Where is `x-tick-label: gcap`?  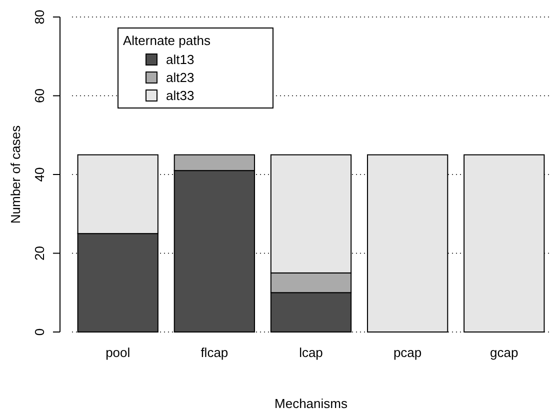 x-tick-label: gcap is located at coordinates (504, 352).